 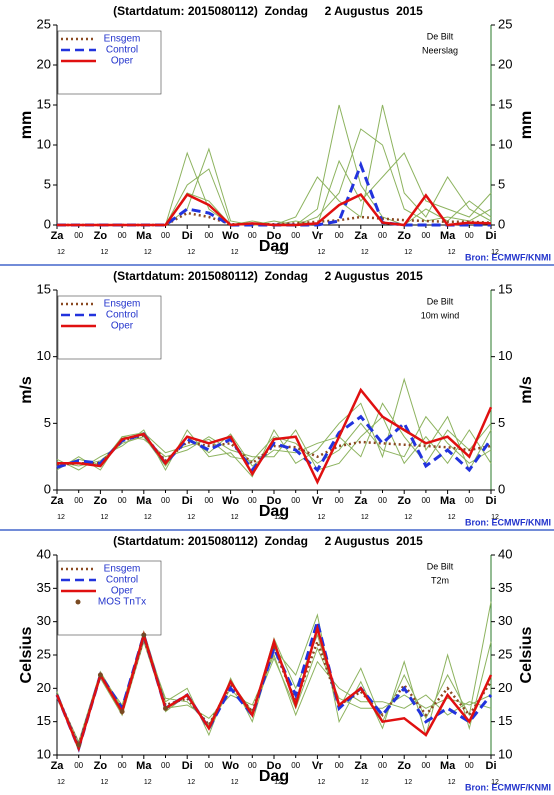 I want to click on ensemble-member-line, so click(x=274, y=441).